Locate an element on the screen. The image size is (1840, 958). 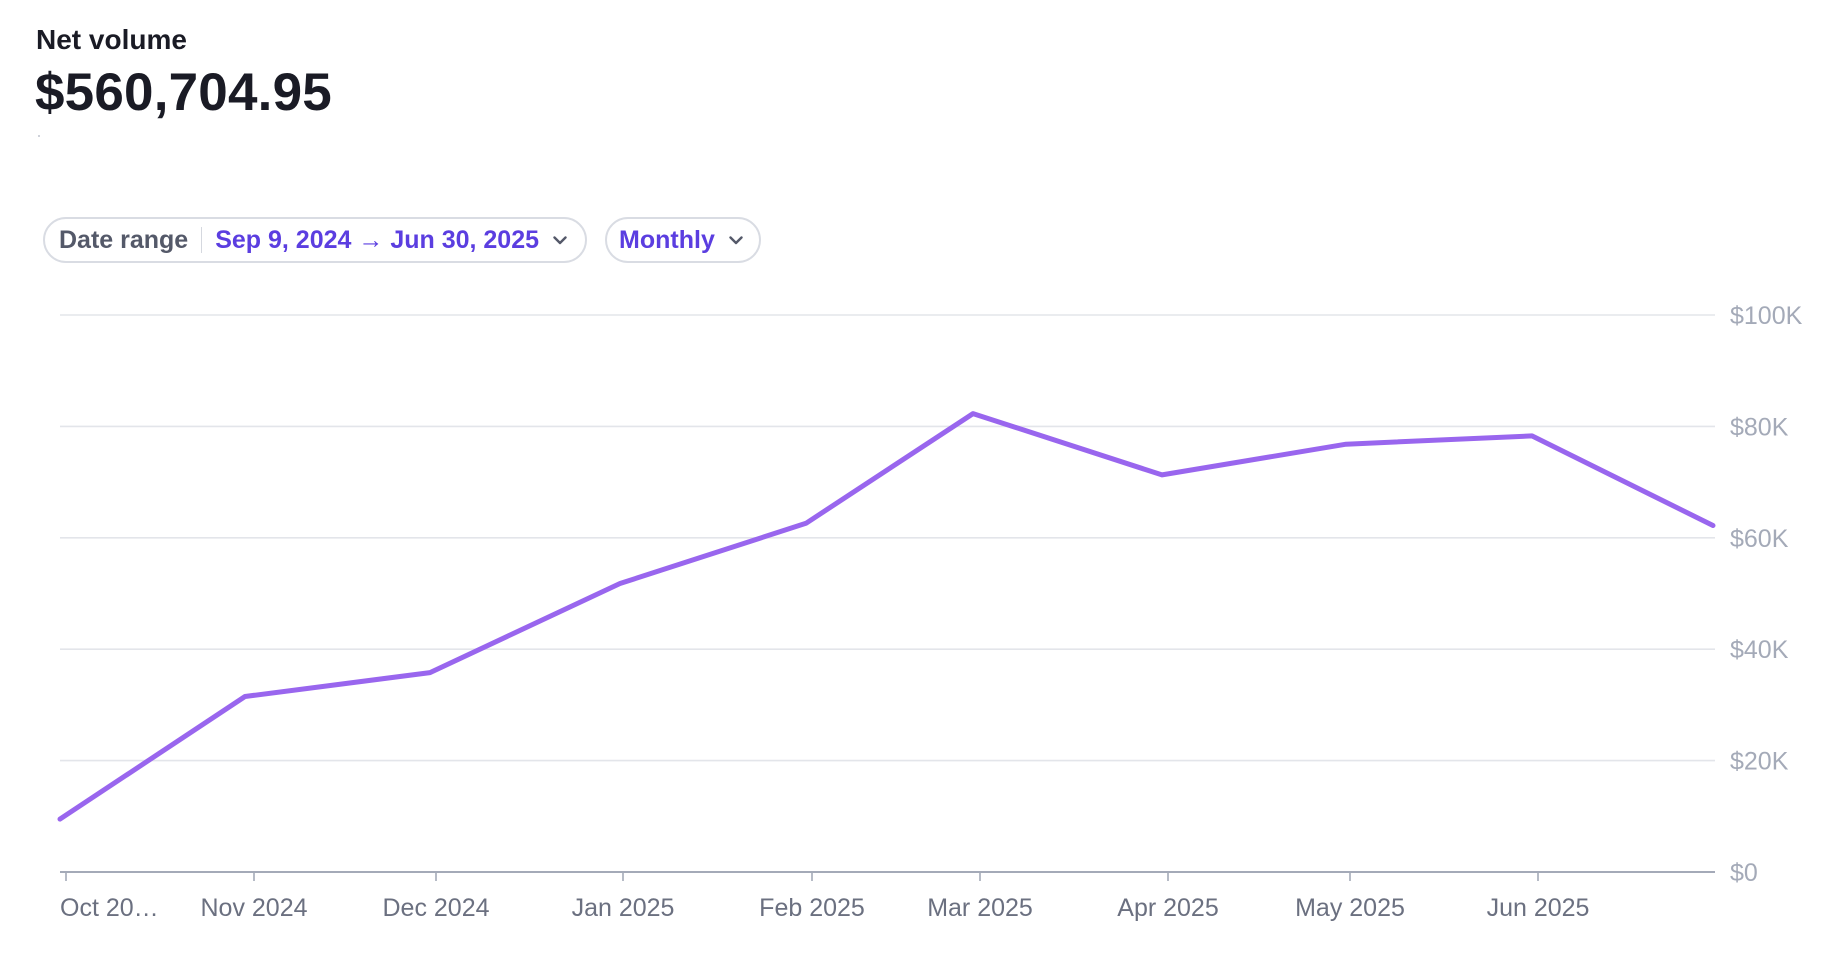
metric-value: $560,704.95 is located at coordinates (183, 92).